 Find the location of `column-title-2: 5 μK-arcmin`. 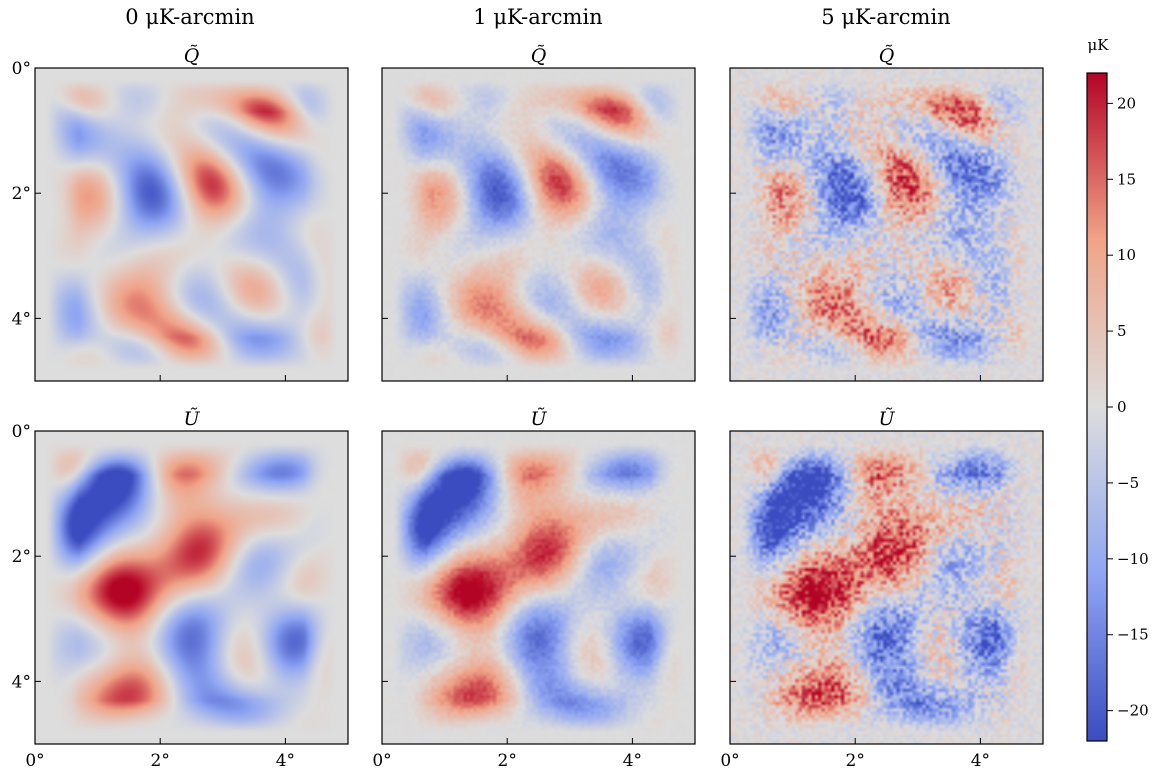

column-title-2: 5 μK-arcmin is located at coordinates (885, 17).